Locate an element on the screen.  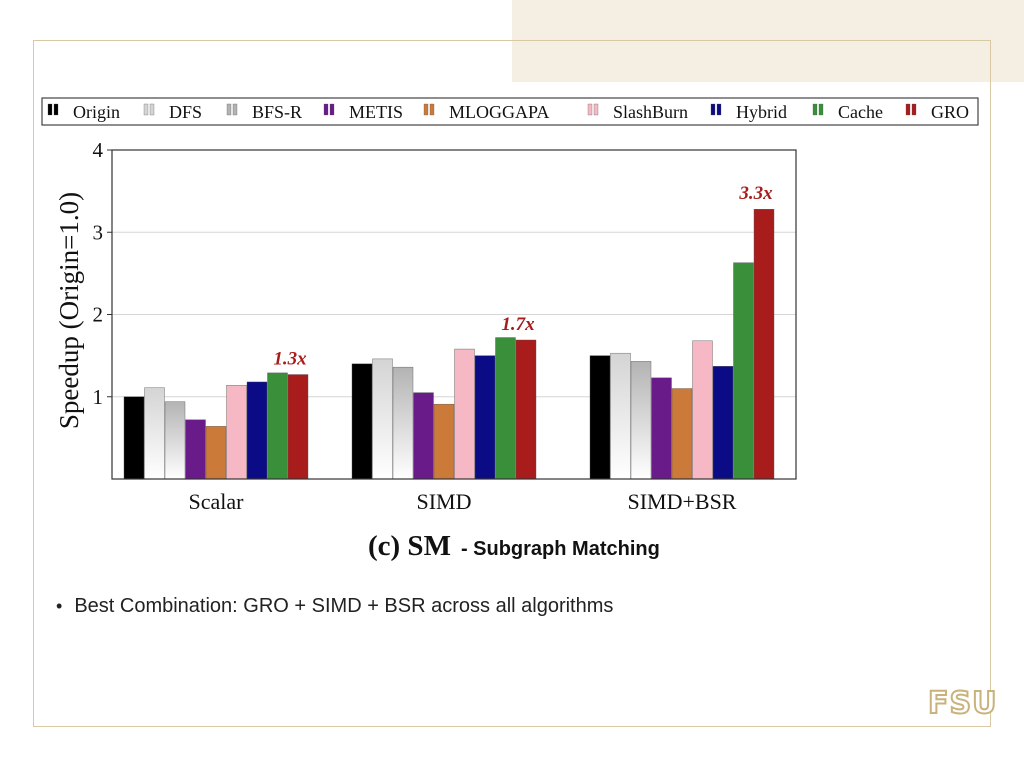
legend-item-dfs: DFS is located at coordinates (172, 112).